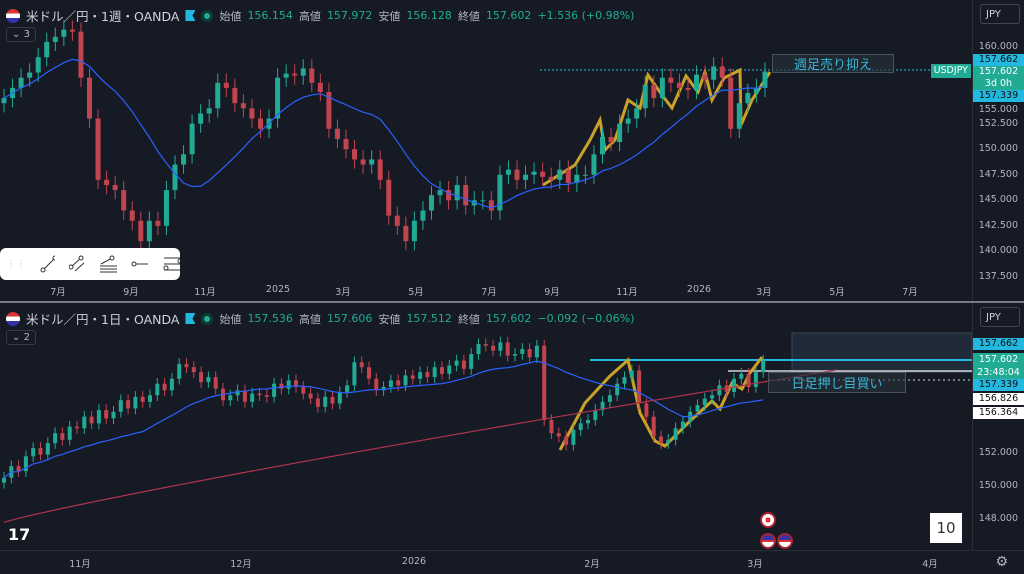  Describe the element at coordinates (833, 63) in the screenshot. I see `annotation-weekly: 週足売り抑え` at that location.